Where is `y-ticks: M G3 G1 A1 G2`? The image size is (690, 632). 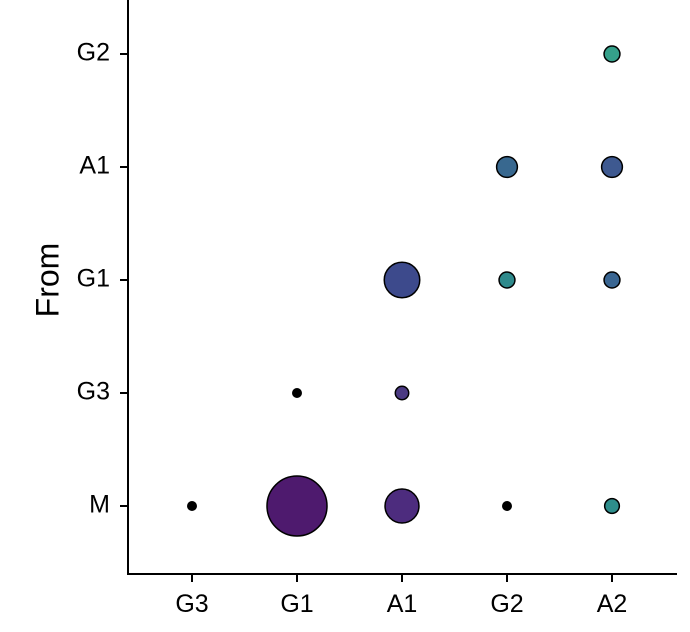
y-ticks: M G3 G1 A1 G2 is located at coordinates (102, 279).